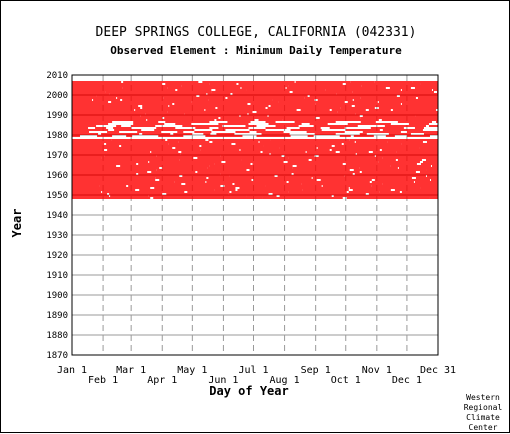  What do you see at coordinates (17, 223) in the screenshot?
I see `y-axis-label: Year` at bounding box center [17, 223].